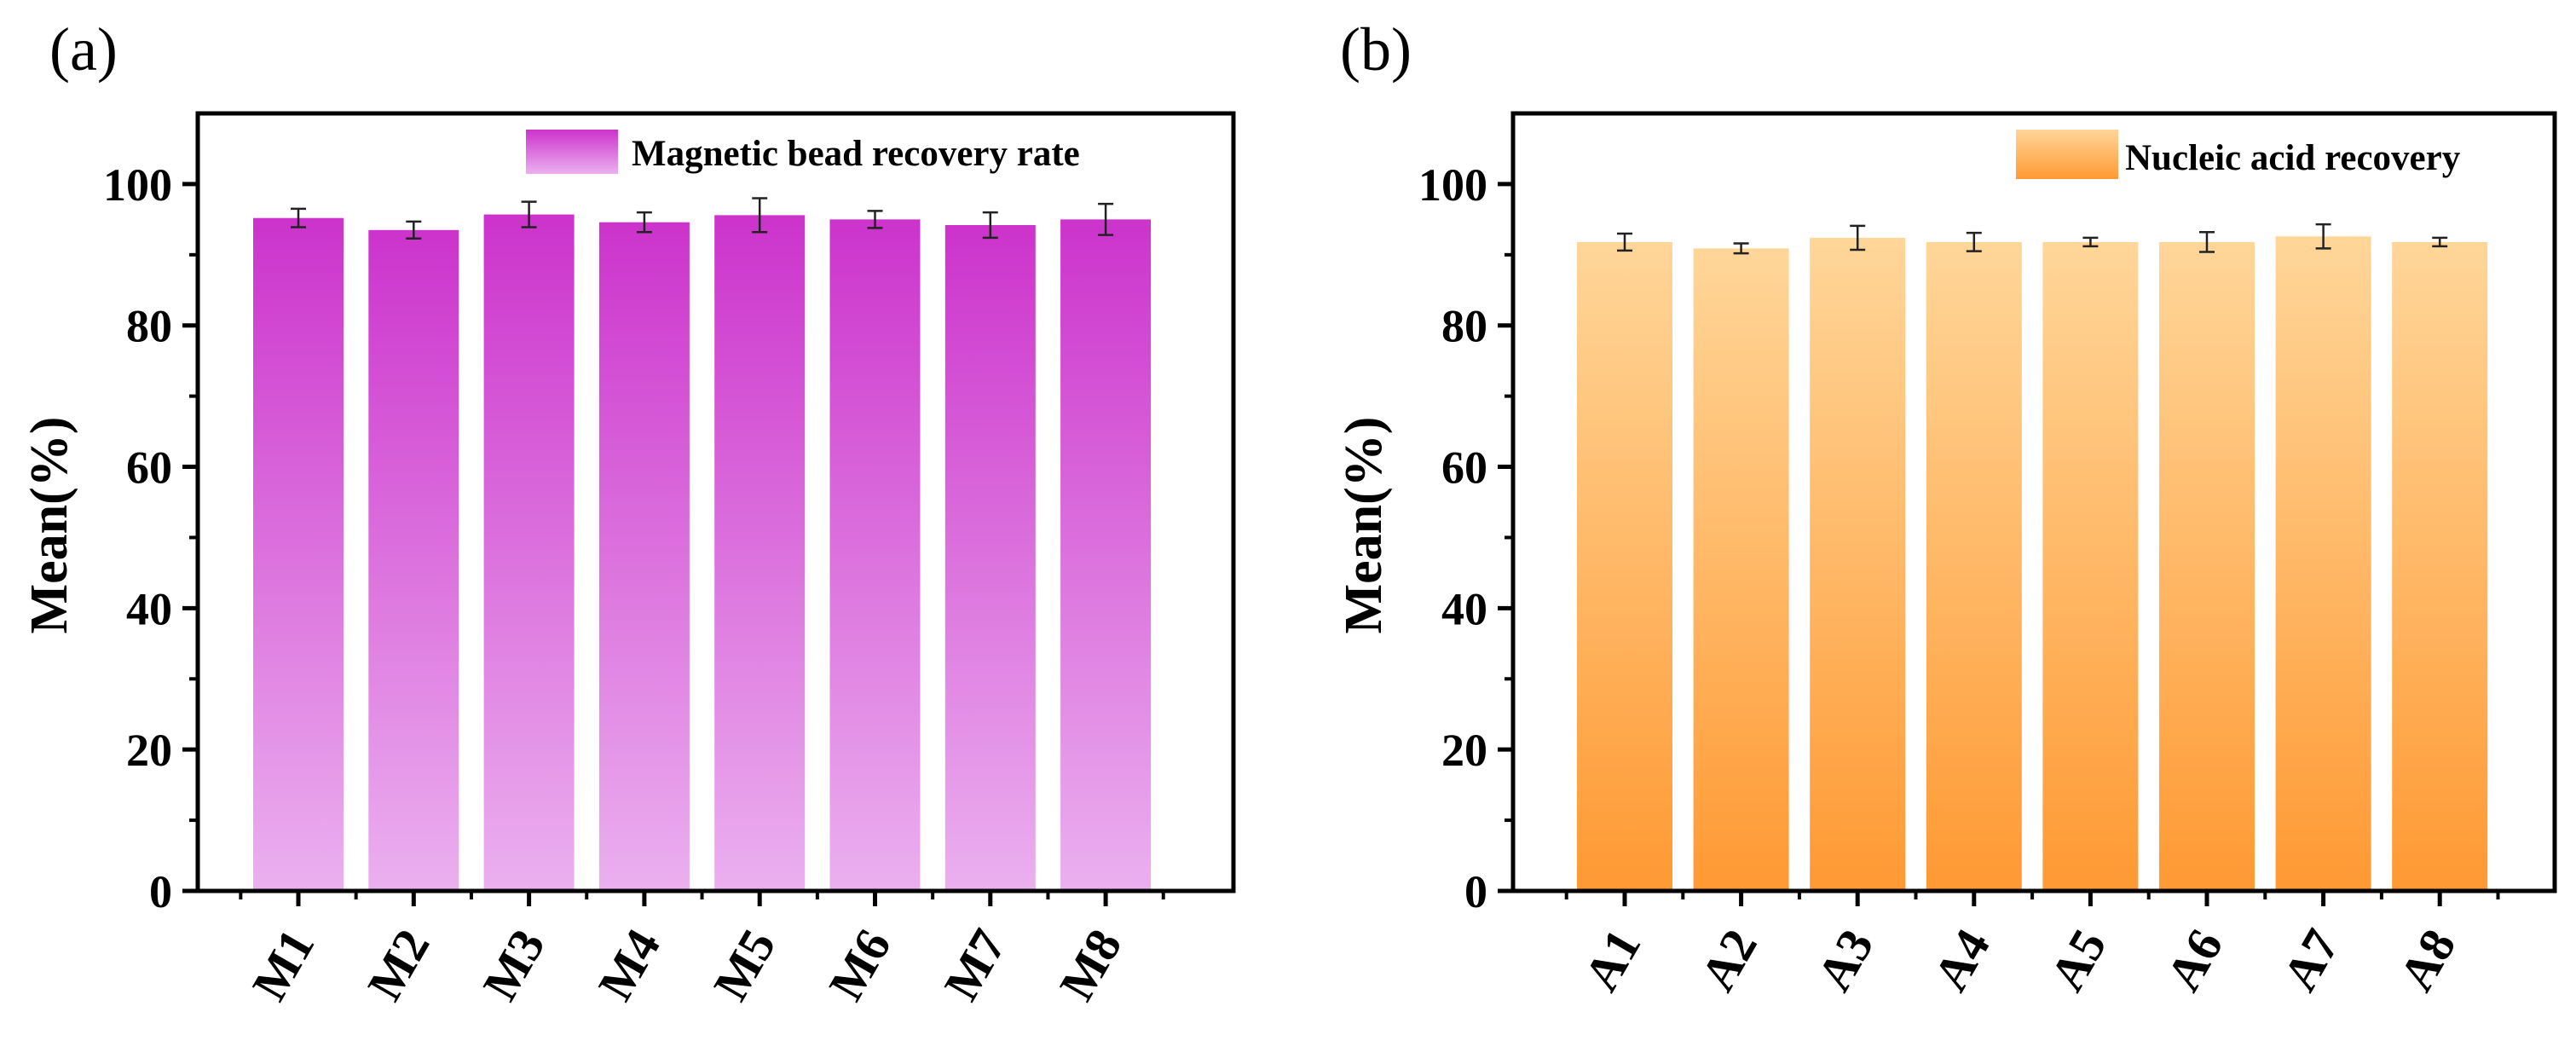  What do you see at coordinates (2440, 566) in the screenshot?
I see `bar-a8` at bounding box center [2440, 566].